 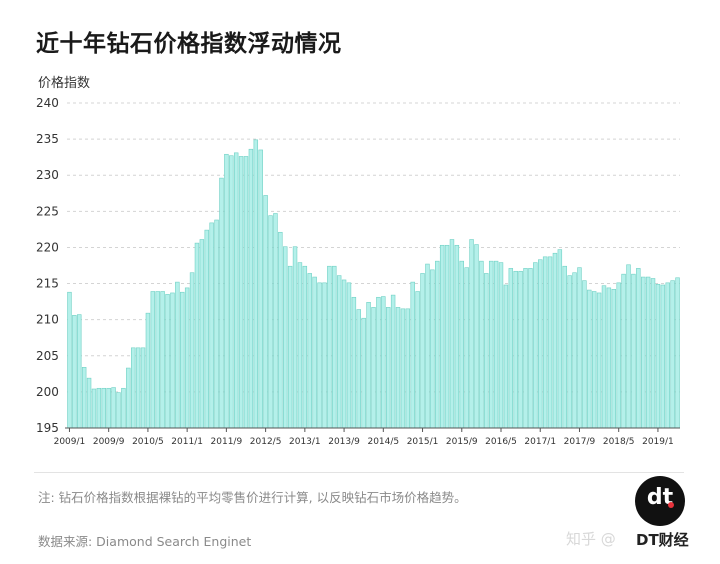 I want to click on y-tick-label: 240, so click(x=47, y=103).